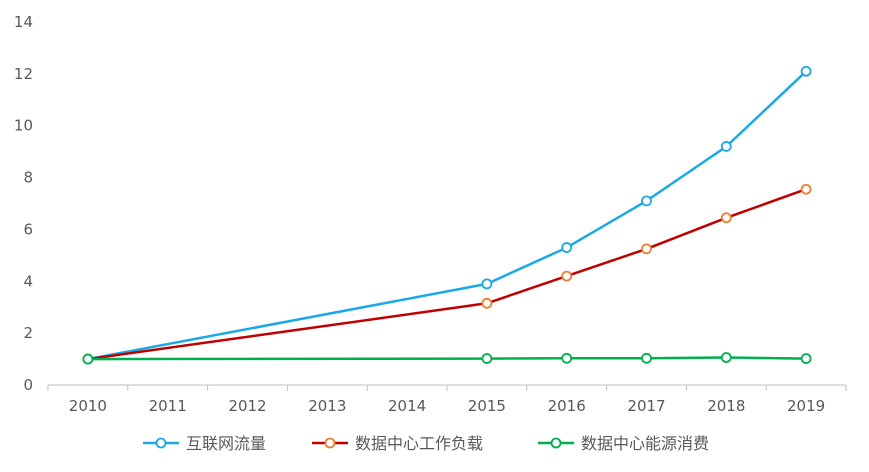 This screenshot has width=869, height=472. What do you see at coordinates (23, 126) in the screenshot?
I see `y-tick-label: 10` at bounding box center [23, 126].